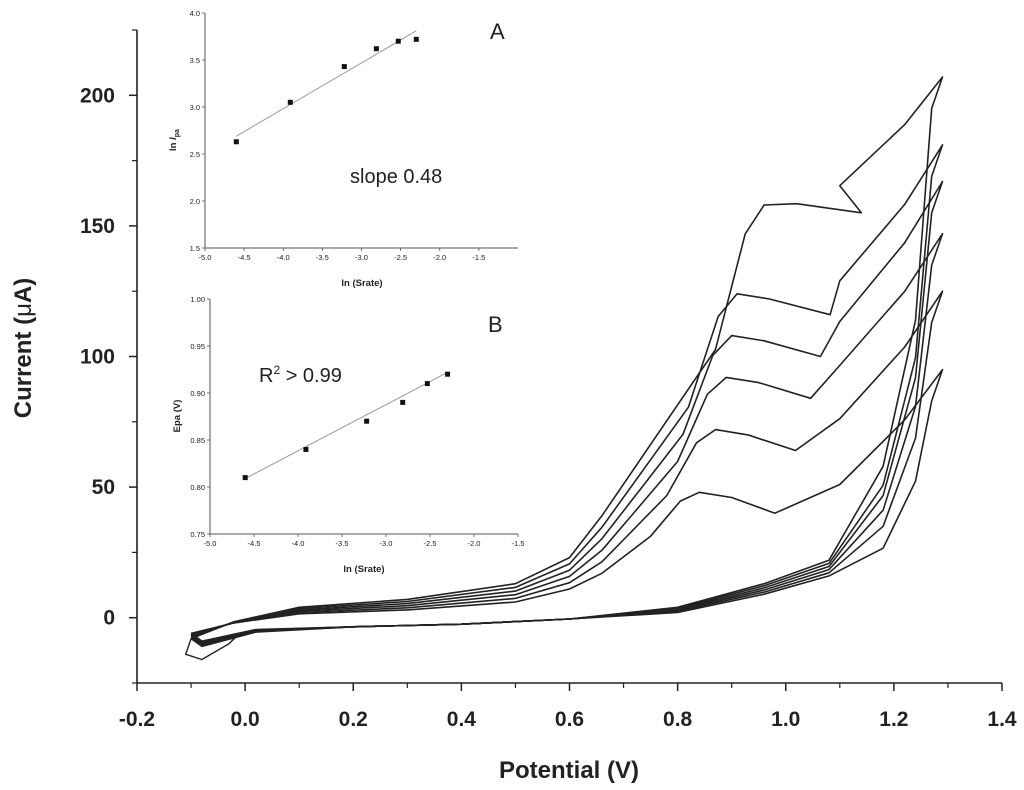 This screenshot has width=1024, height=790. Describe the element at coordinates (1002, 719) in the screenshot. I see `main-x-tick-label: 1.4` at that location.